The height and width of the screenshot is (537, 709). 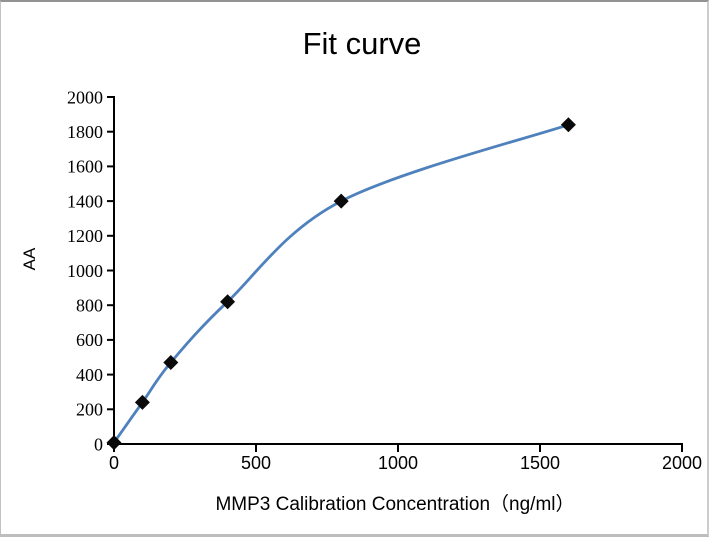 I want to click on x-axis: 0 500 1000 1500 2000, so click(x=405, y=458).